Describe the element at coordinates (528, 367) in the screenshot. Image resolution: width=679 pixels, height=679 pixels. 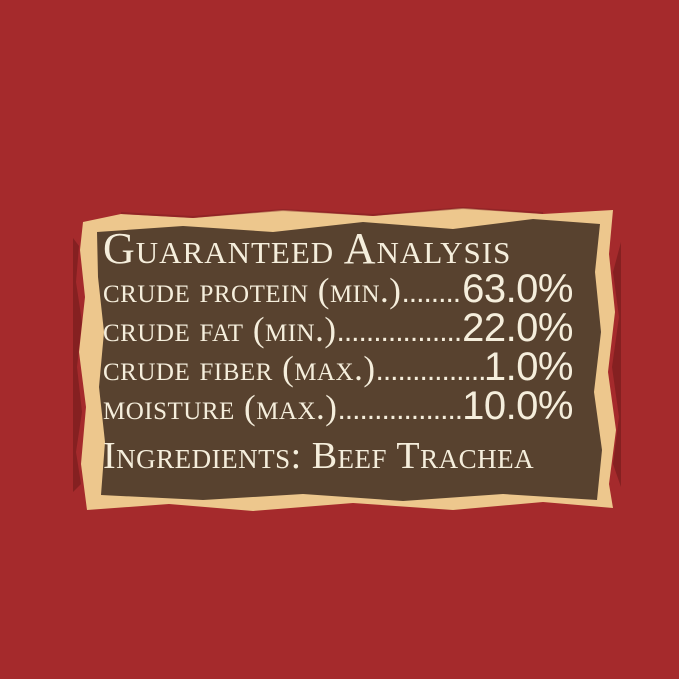
I see `analysis-row-value: 1.0%` at that location.